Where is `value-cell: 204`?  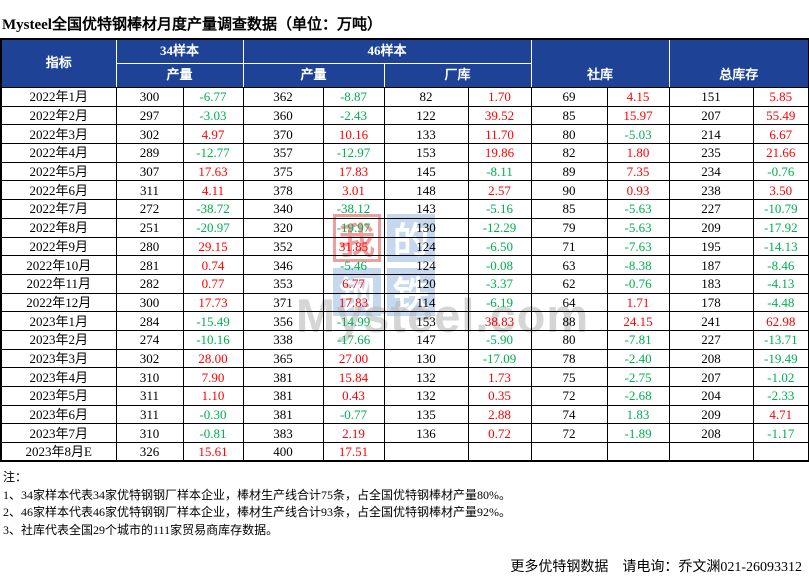
value-cell: 204 is located at coordinates (711, 396).